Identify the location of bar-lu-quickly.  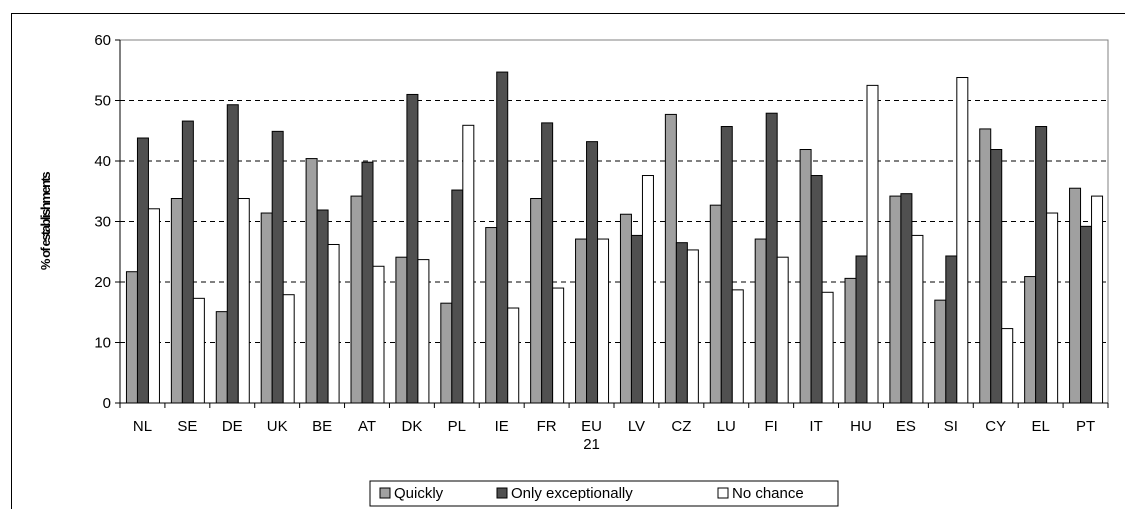
(715, 304).